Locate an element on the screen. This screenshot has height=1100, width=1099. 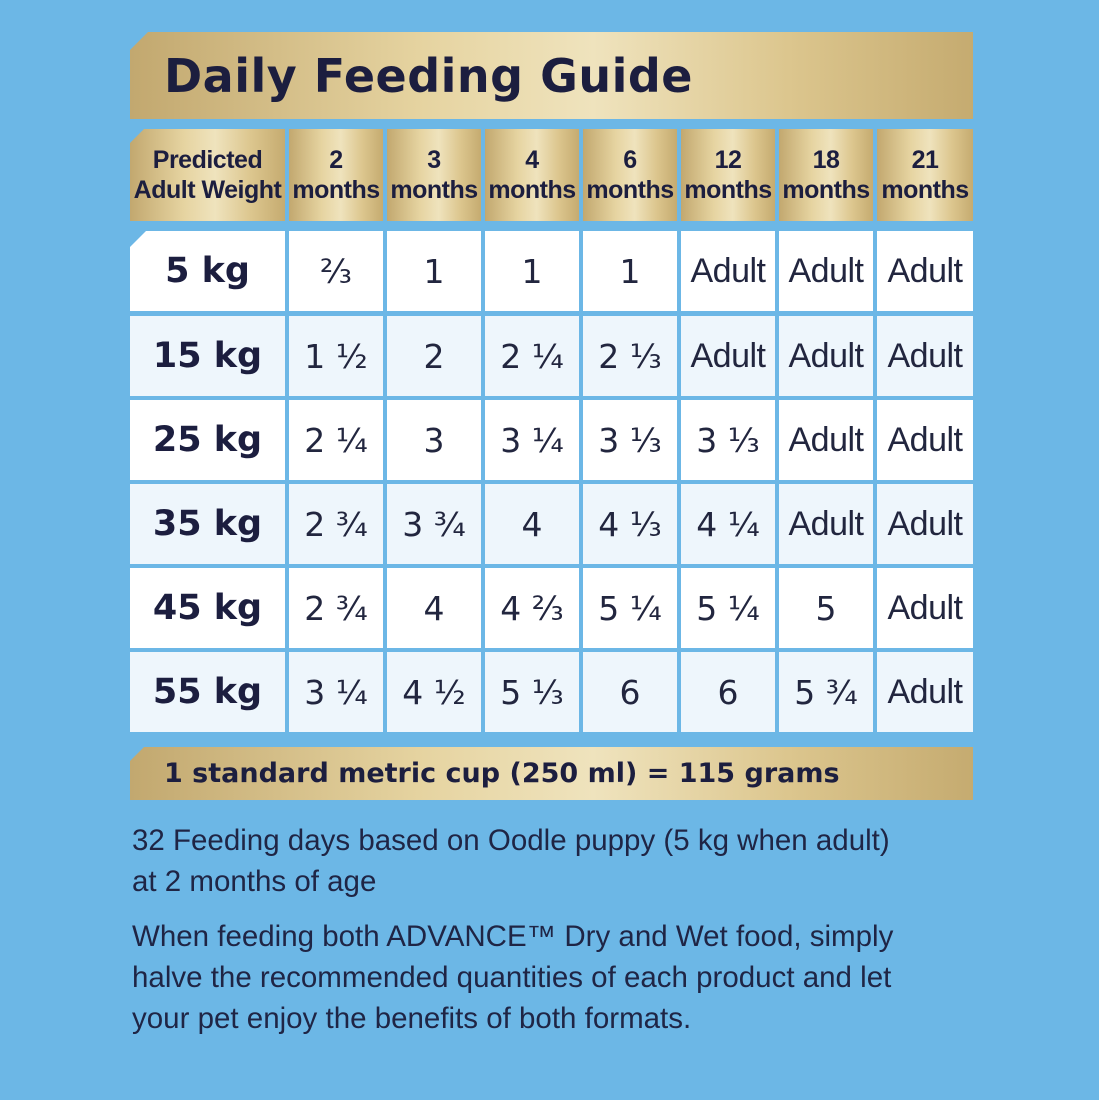
title-banner: Daily Feeding Guide is located at coordinates (551, 75).